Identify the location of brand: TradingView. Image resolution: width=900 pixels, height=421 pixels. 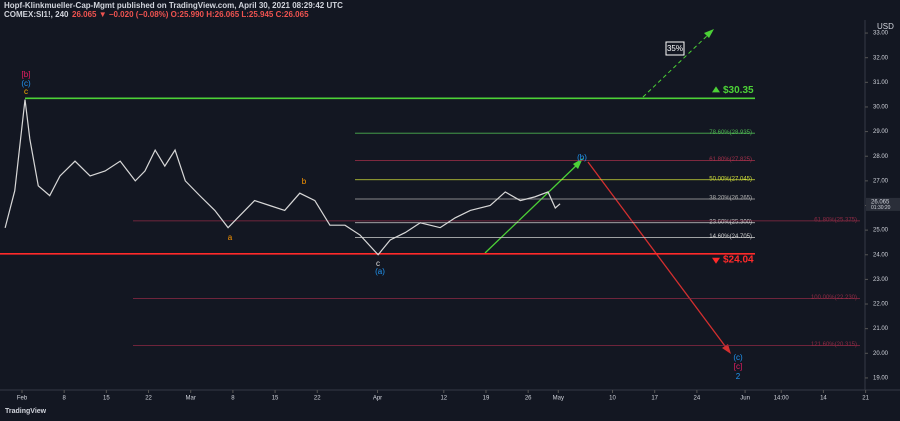
(26, 411).